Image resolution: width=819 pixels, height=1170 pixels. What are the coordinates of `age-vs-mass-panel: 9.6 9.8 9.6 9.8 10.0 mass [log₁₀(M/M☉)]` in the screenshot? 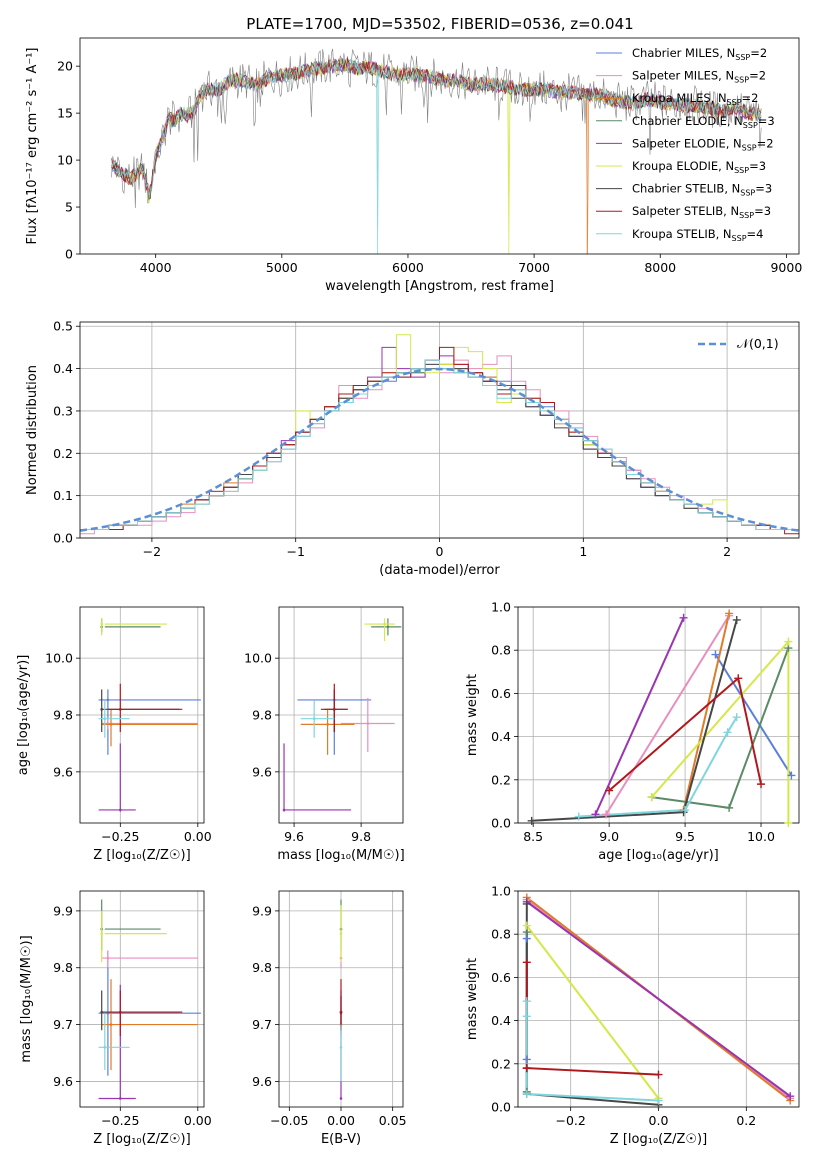 It's located at (324, 734).